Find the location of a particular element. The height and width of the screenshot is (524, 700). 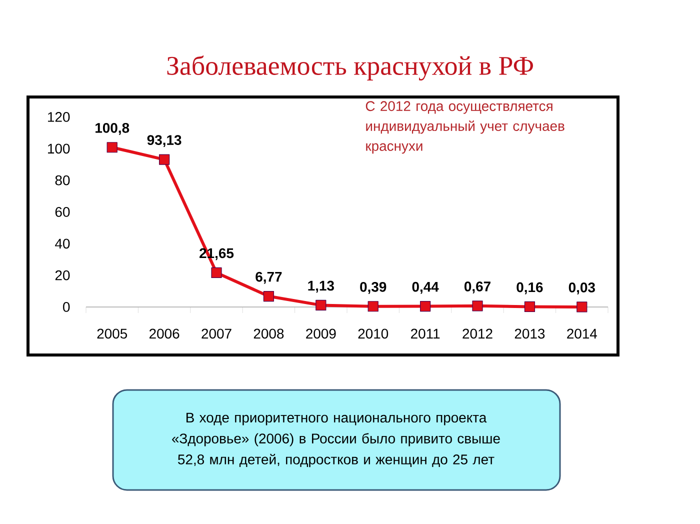

data-label: 0,39 is located at coordinates (373, 288).